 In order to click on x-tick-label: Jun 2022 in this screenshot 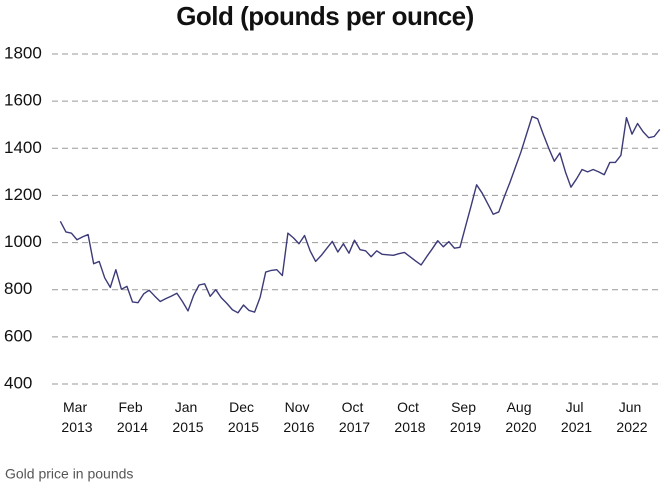, I will do `click(631, 417)`.